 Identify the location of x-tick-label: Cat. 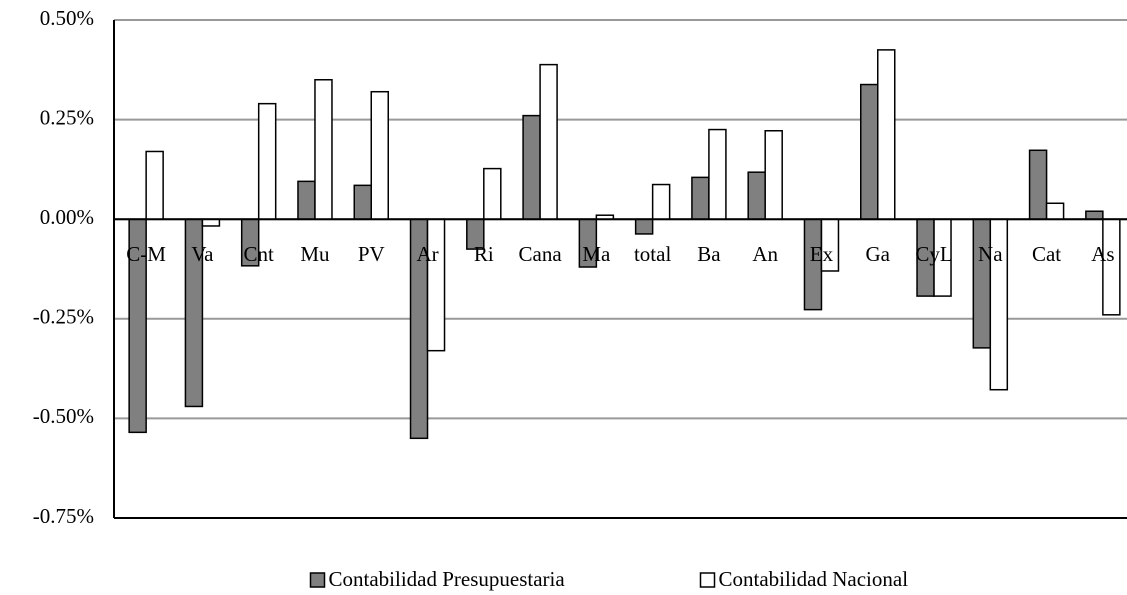
(1046, 254).